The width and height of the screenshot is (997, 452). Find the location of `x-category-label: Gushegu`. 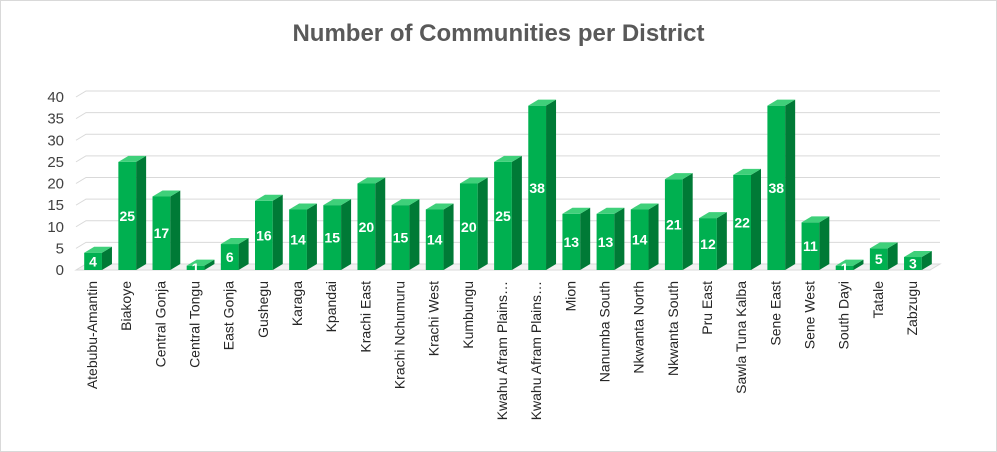

x-category-label: Gushegu is located at coordinates (263, 309).